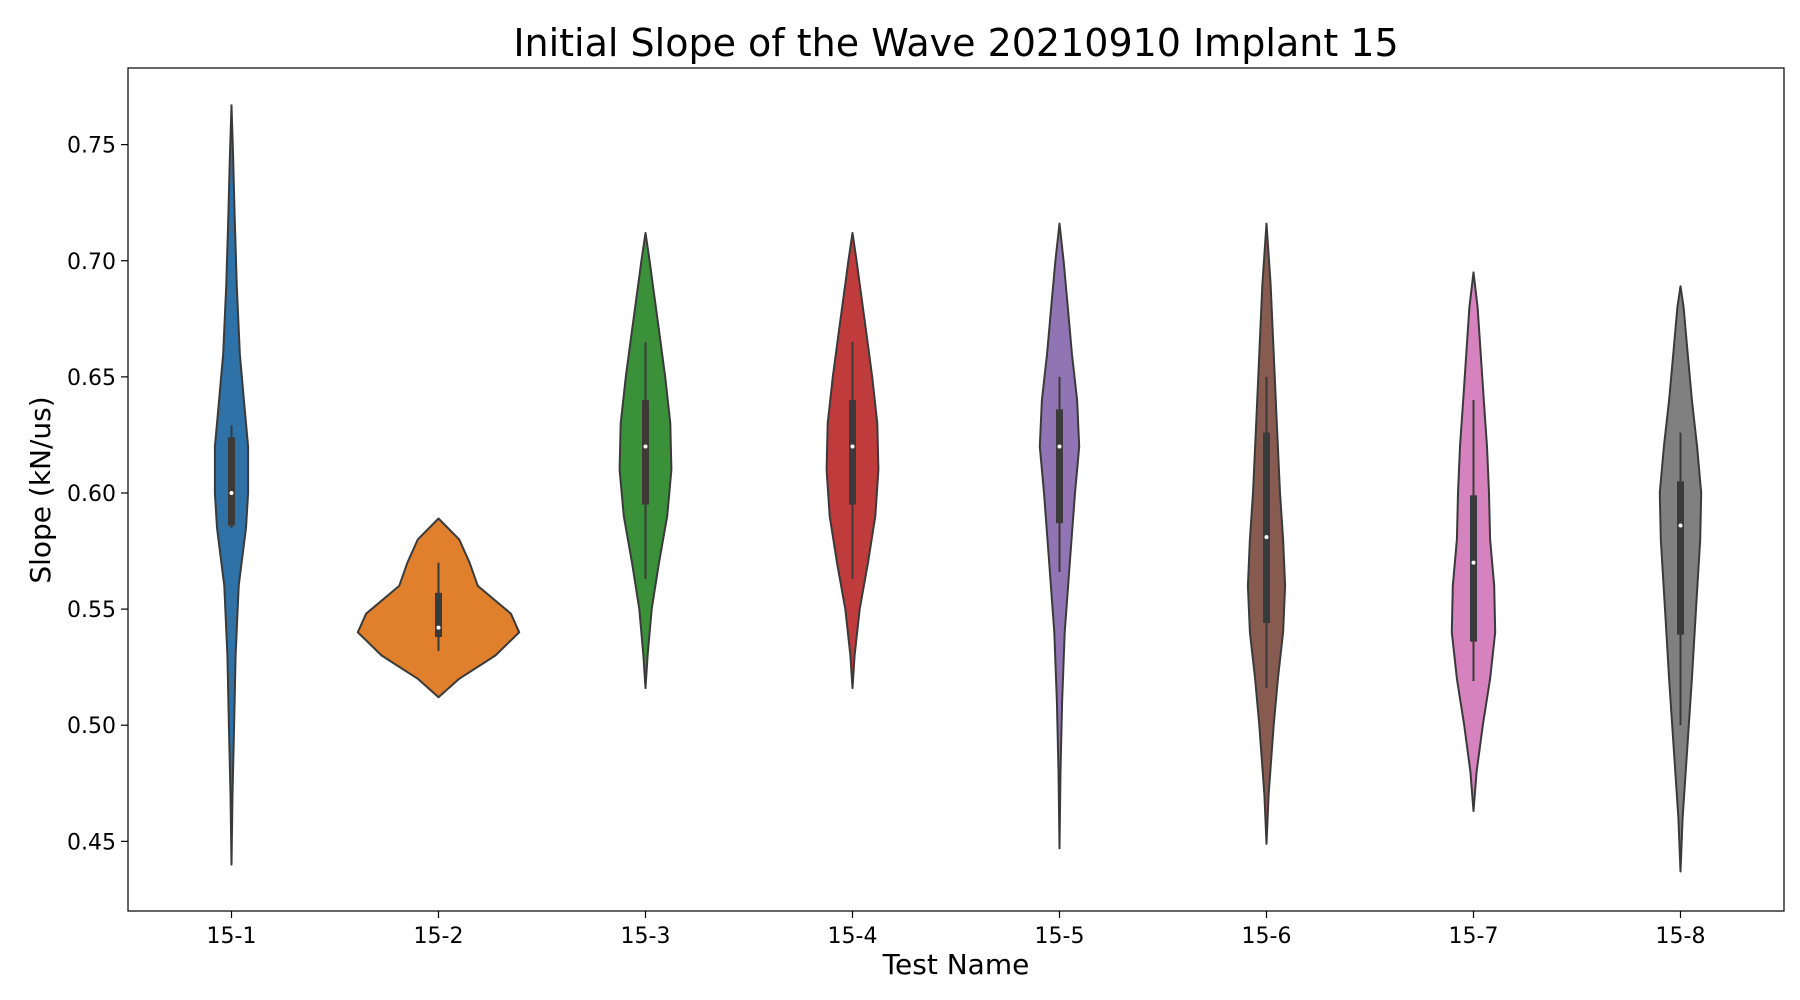 This screenshot has width=1800, height=1000. What do you see at coordinates (91, 378) in the screenshot?
I see `y-tick-label: 0.65` at bounding box center [91, 378].